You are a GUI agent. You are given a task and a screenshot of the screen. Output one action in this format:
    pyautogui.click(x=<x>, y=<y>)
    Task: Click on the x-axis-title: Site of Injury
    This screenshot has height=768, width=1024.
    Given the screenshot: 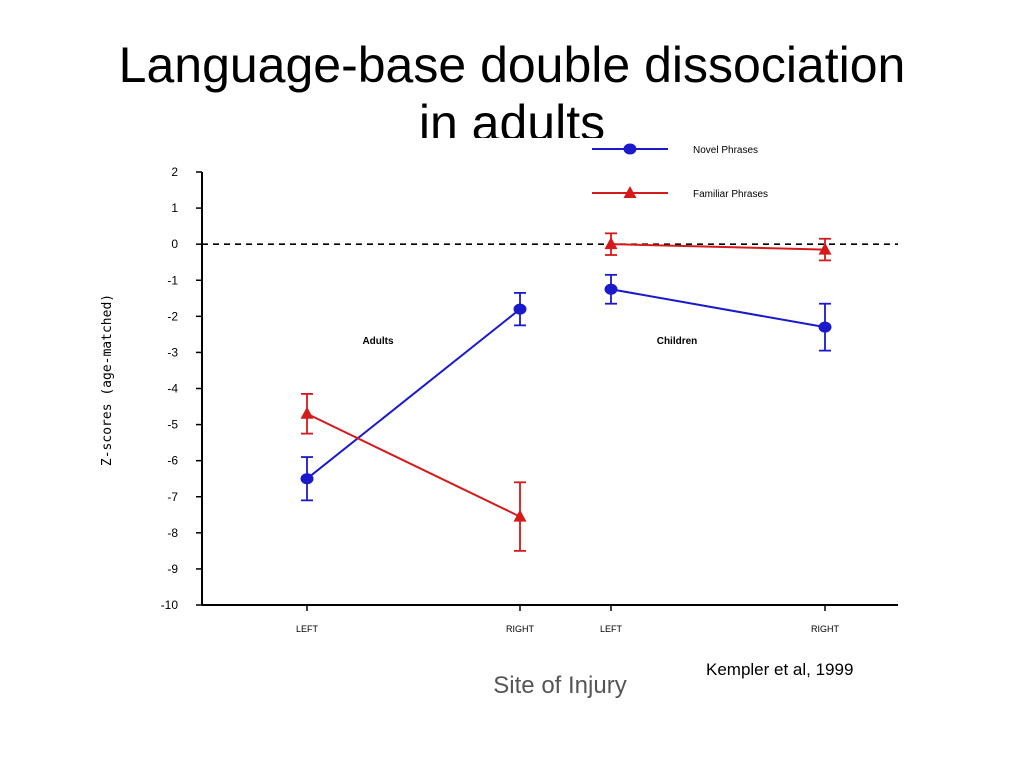 What is the action you would take?
    pyautogui.click(x=560, y=685)
    